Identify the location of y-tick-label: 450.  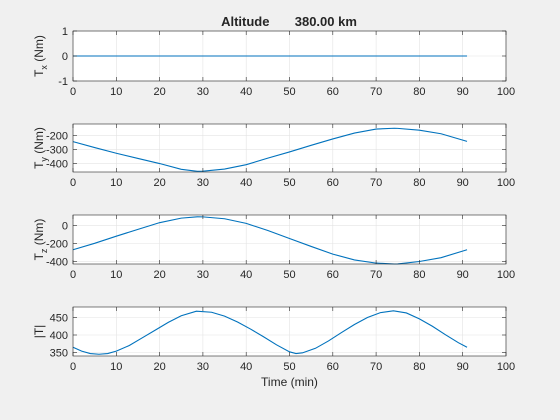
(59, 319).